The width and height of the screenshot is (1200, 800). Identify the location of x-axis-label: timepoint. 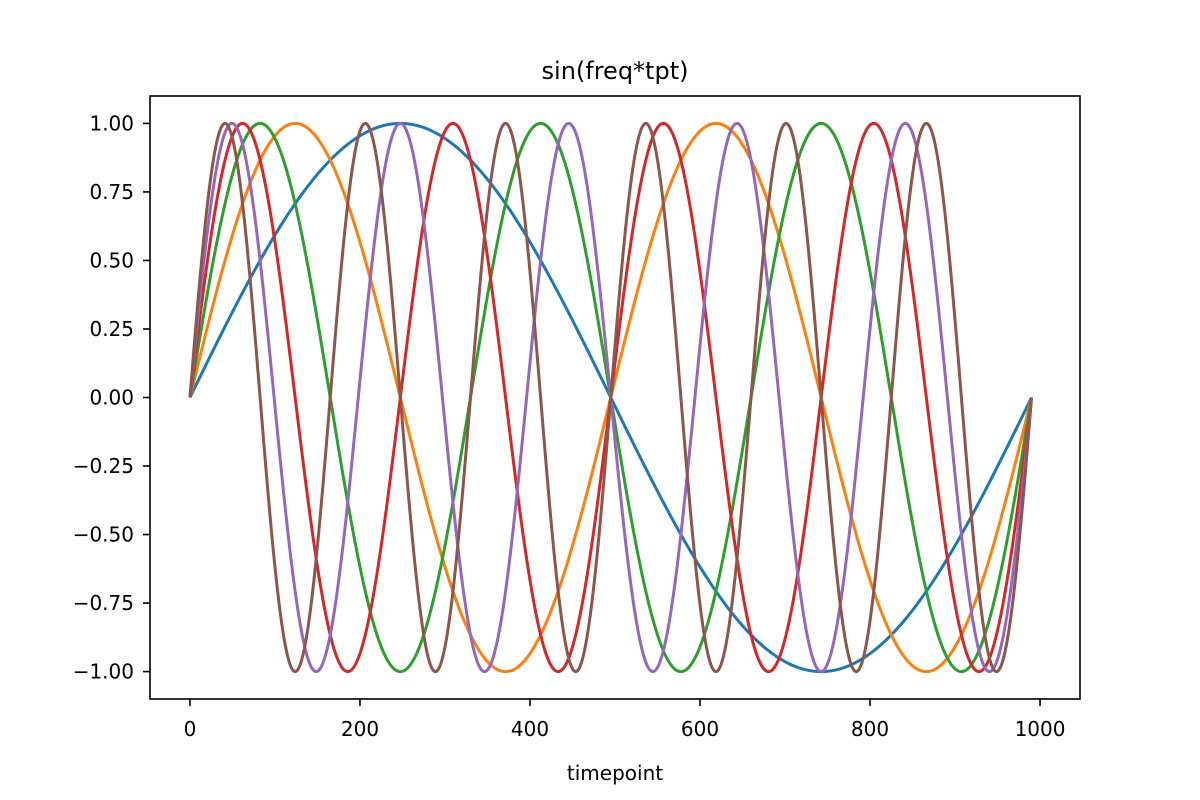
(615, 773).